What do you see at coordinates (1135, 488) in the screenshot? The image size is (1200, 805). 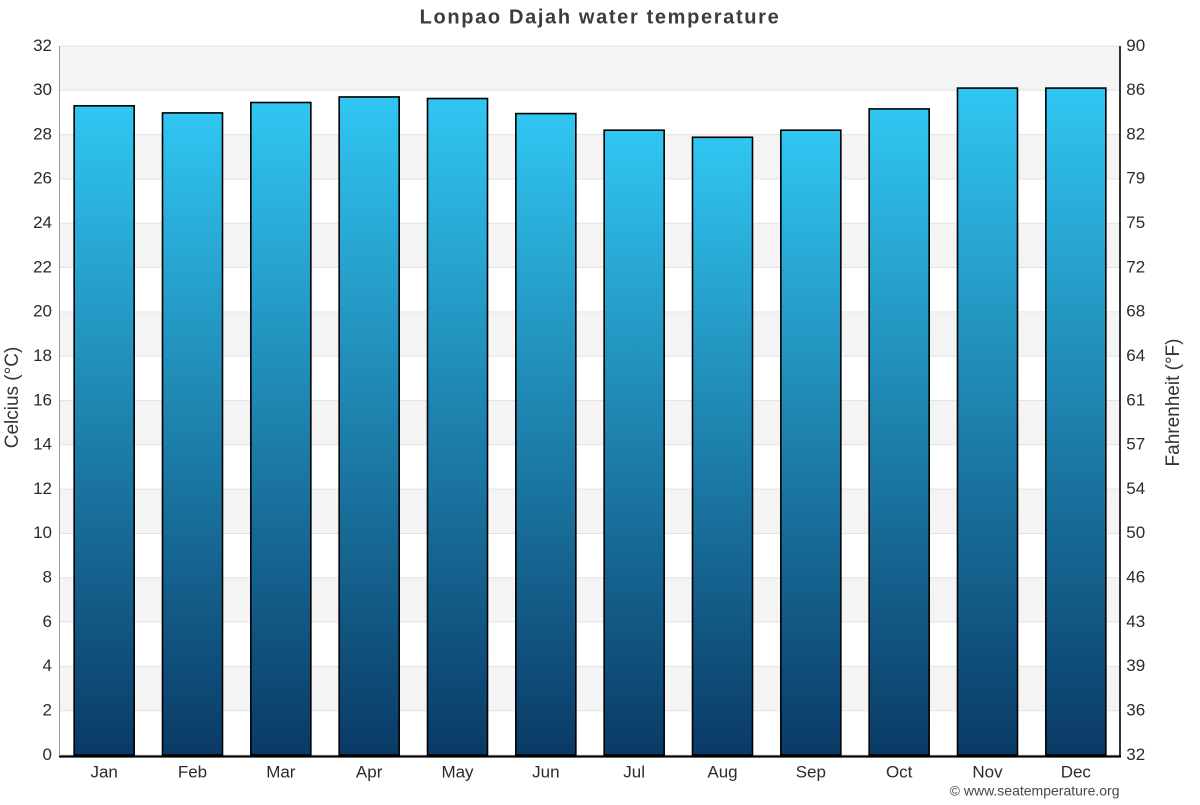 I see `svg-text: 54` at bounding box center [1135, 488].